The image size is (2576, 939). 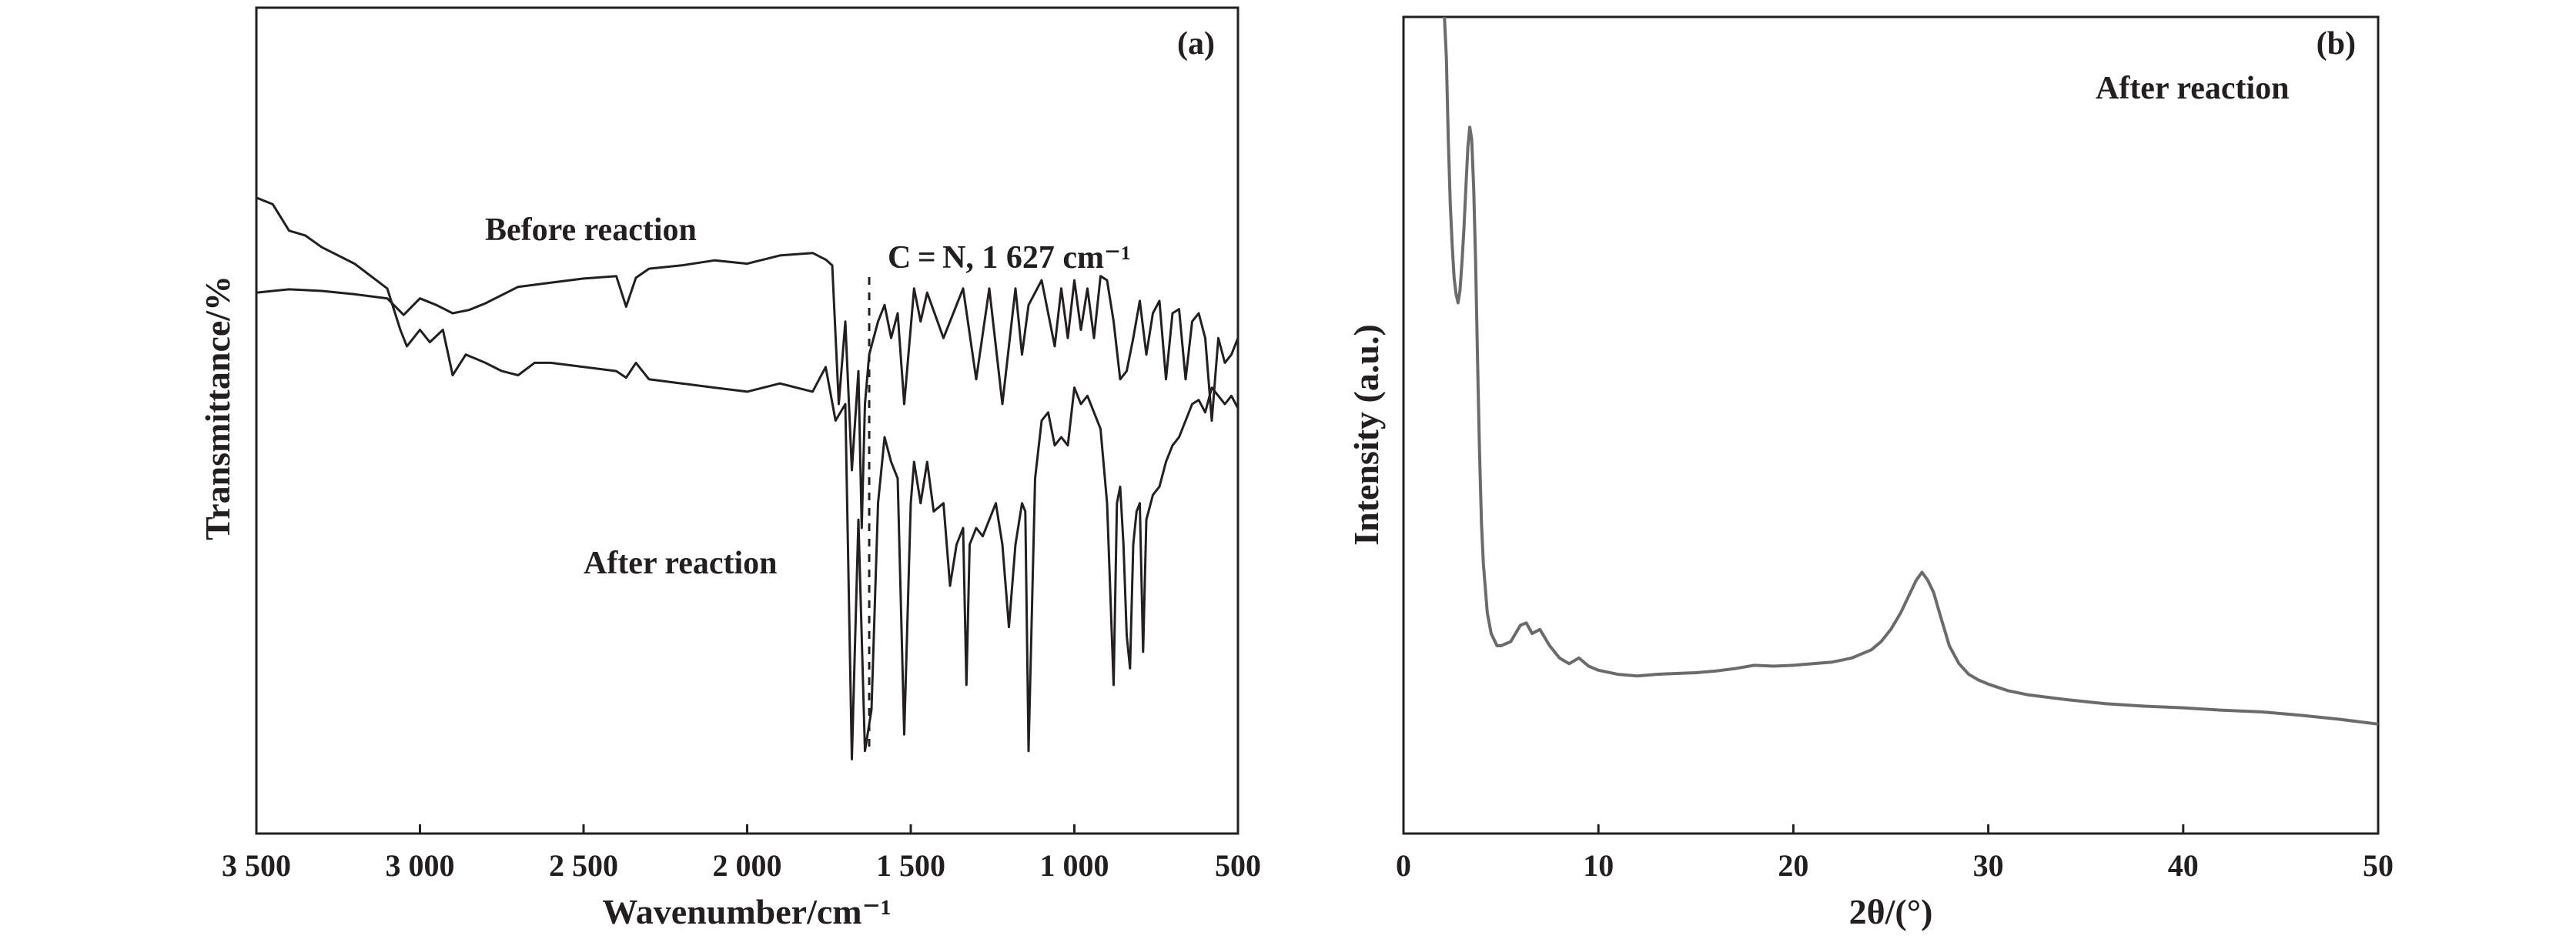 I want to click on x-axis-title-a: Wavenumber/cm⁻¹, so click(x=747, y=912).